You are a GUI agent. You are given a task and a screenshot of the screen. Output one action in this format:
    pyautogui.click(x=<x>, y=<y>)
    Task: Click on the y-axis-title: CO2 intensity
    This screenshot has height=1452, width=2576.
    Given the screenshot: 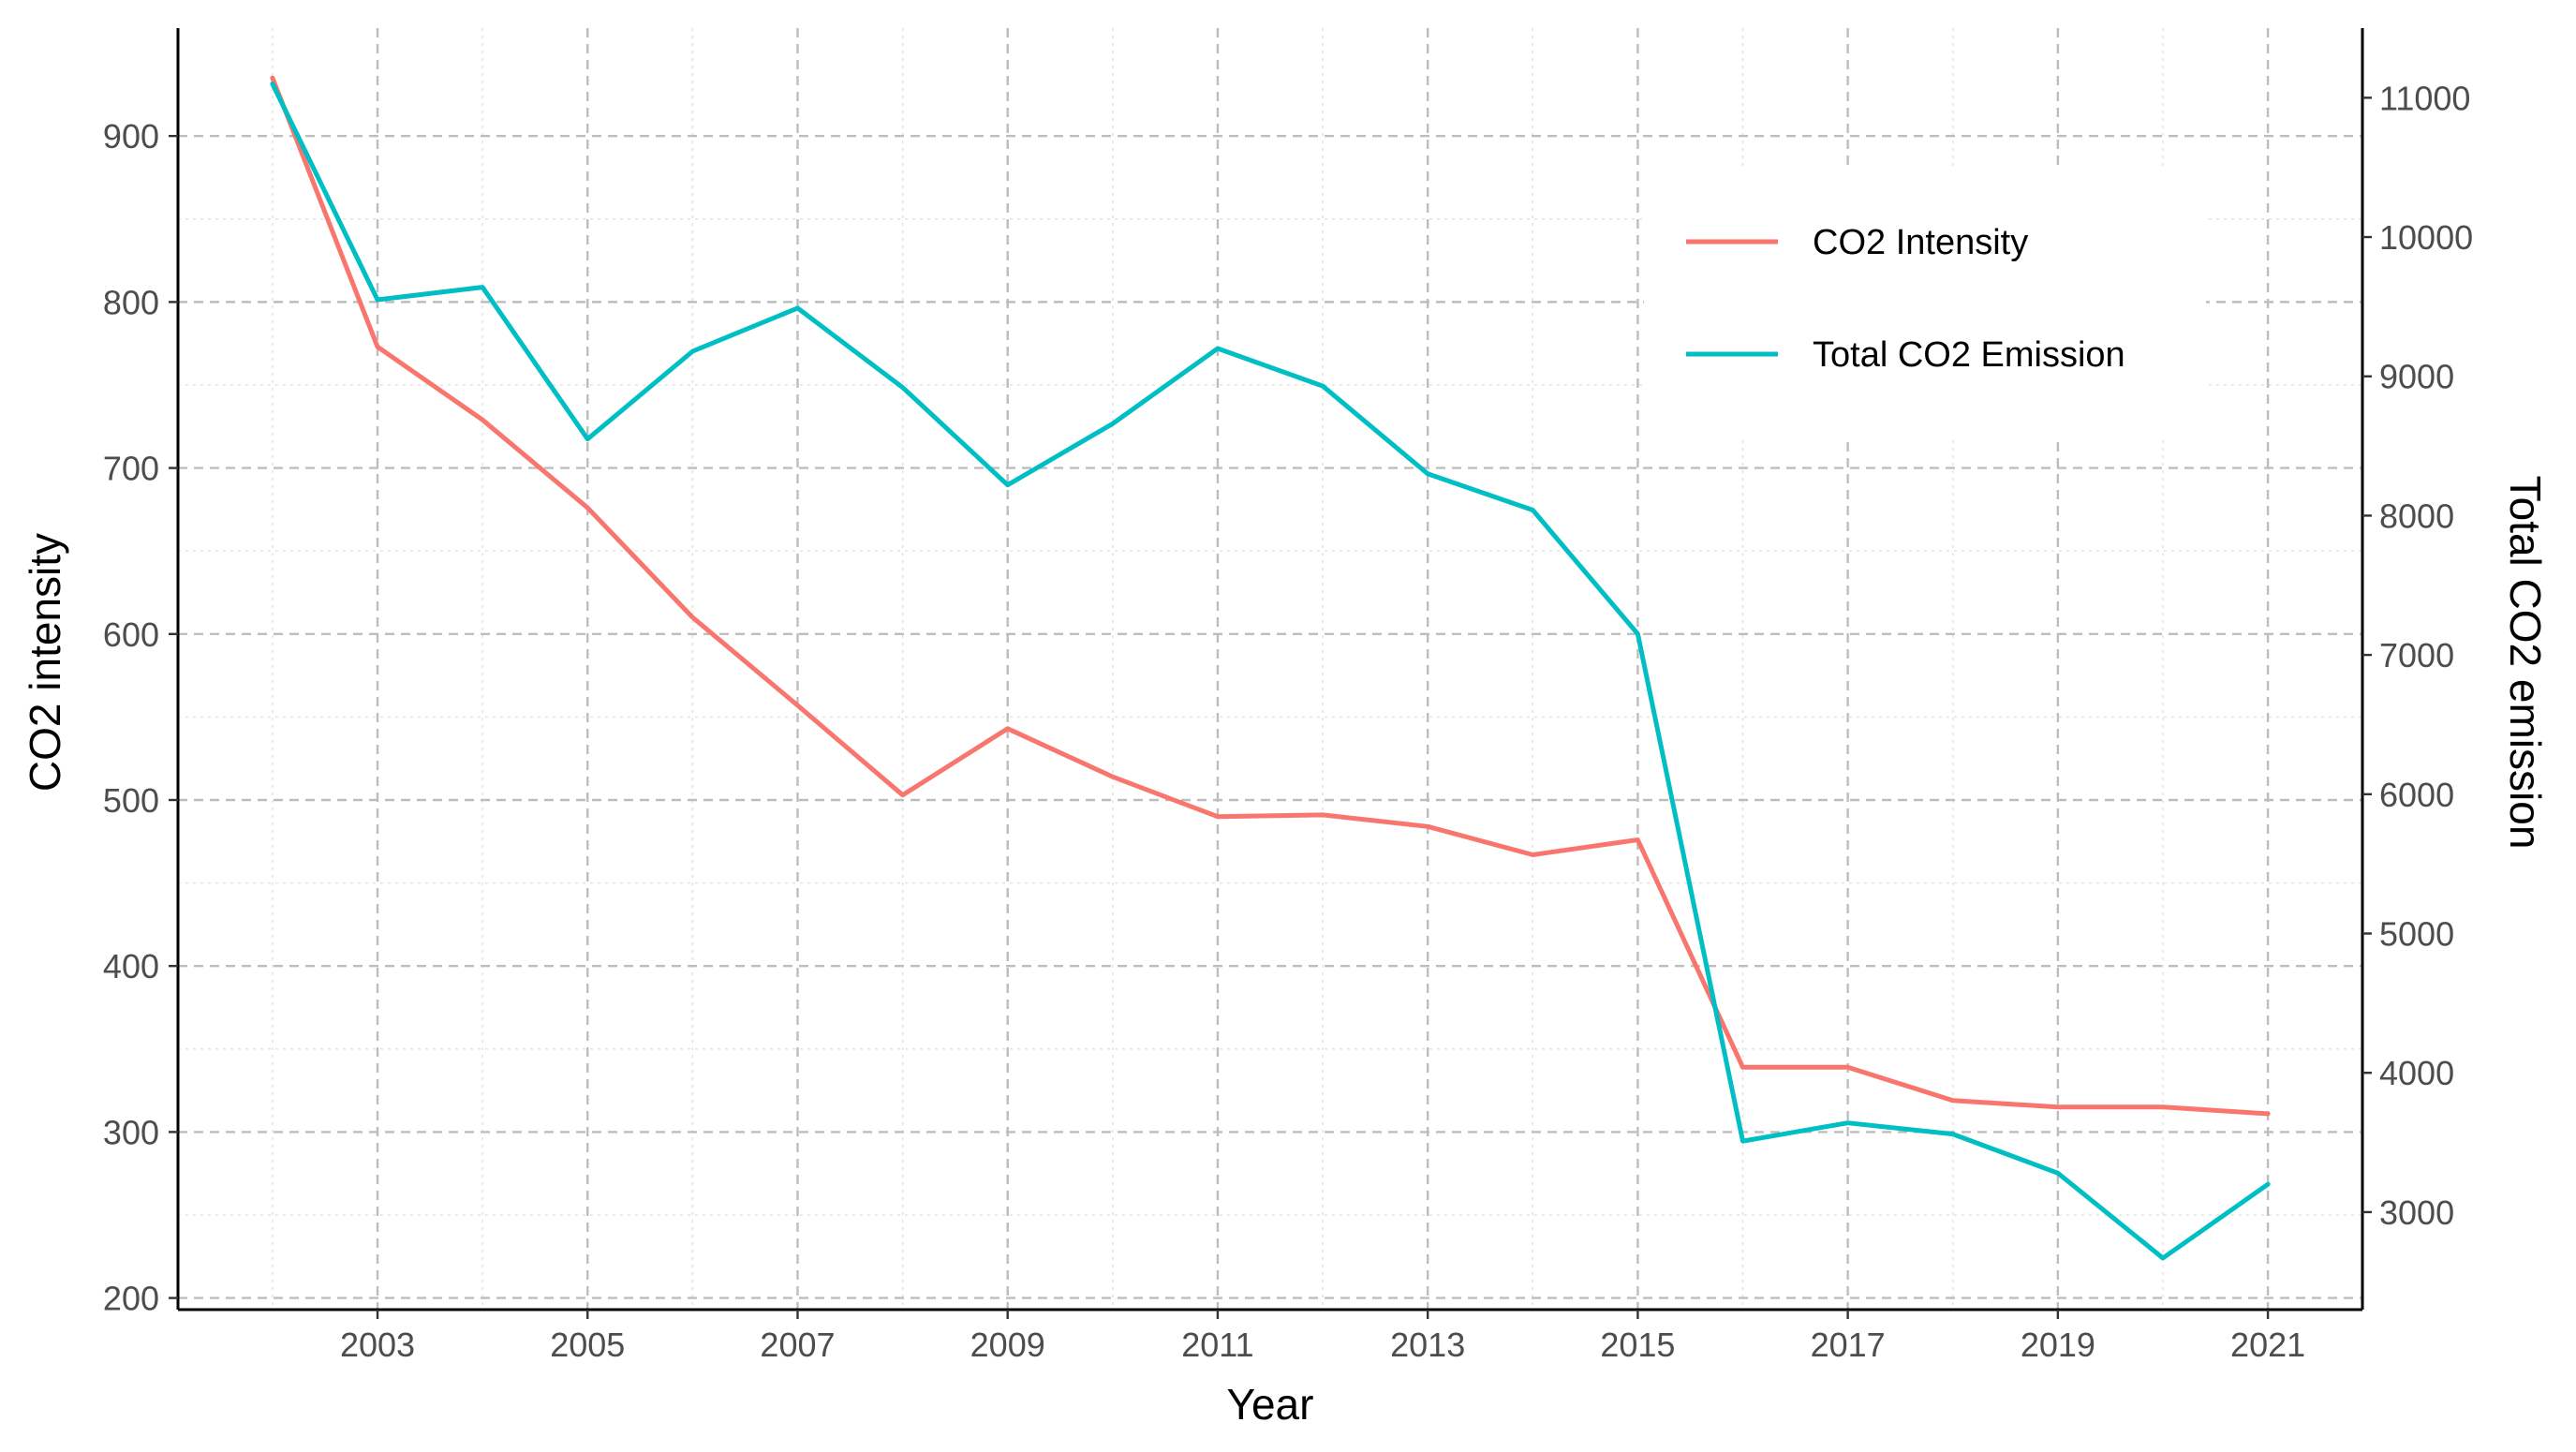 What is the action you would take?
    pyautogui.click(x=45, y=662)
    